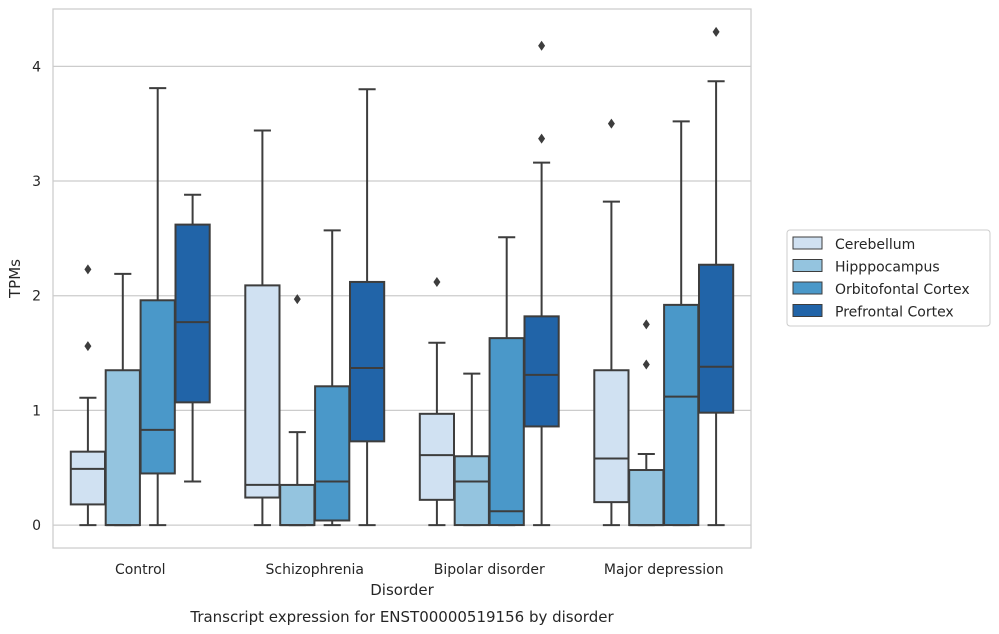  Describe the element at coordinates (894, 313) in the screenshot. I see `legend-label: Prefrontal Cortex` at that location.